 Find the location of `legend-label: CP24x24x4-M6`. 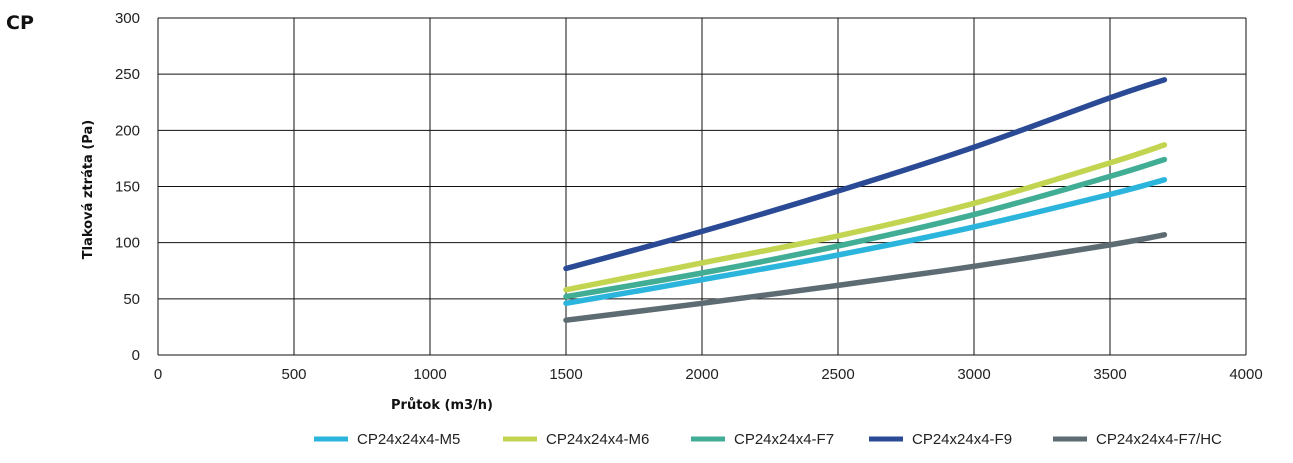

legend-label: CP24x24x4-M6 is located at coordinates (597, 439).